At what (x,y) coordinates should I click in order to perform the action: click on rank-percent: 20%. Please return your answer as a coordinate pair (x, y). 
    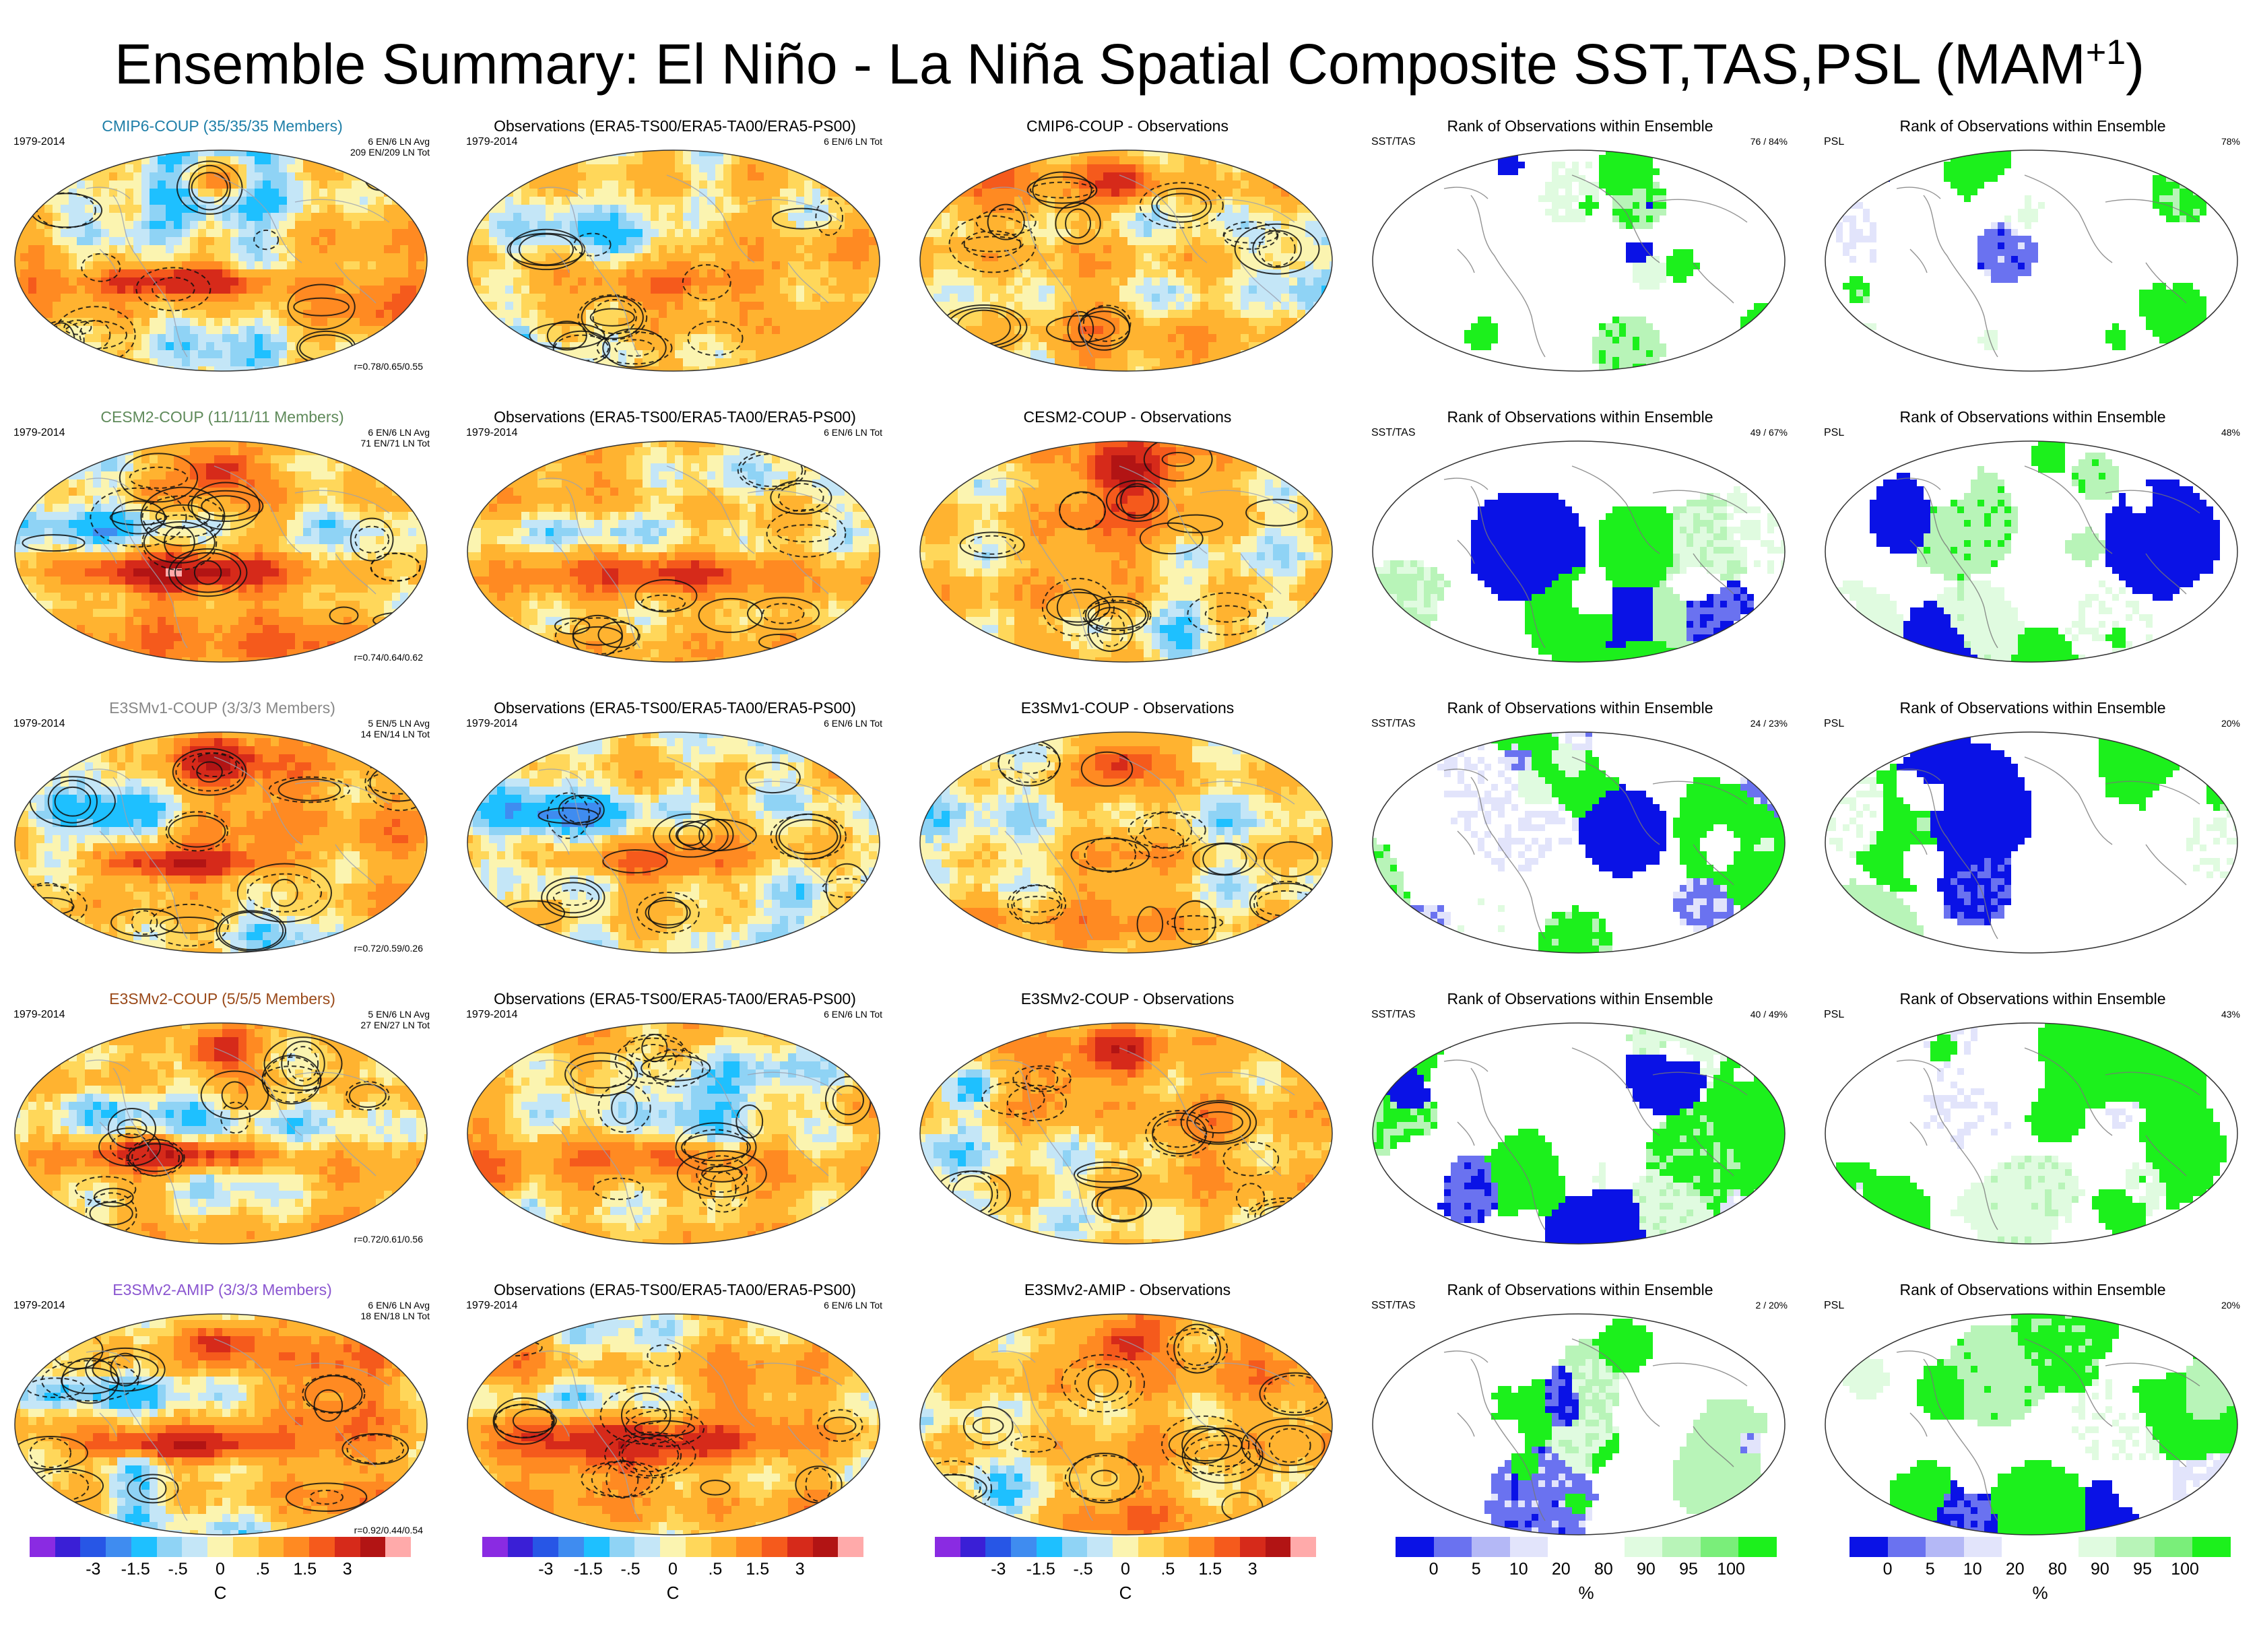
    Looking at the image, I should click on (2230, 723).